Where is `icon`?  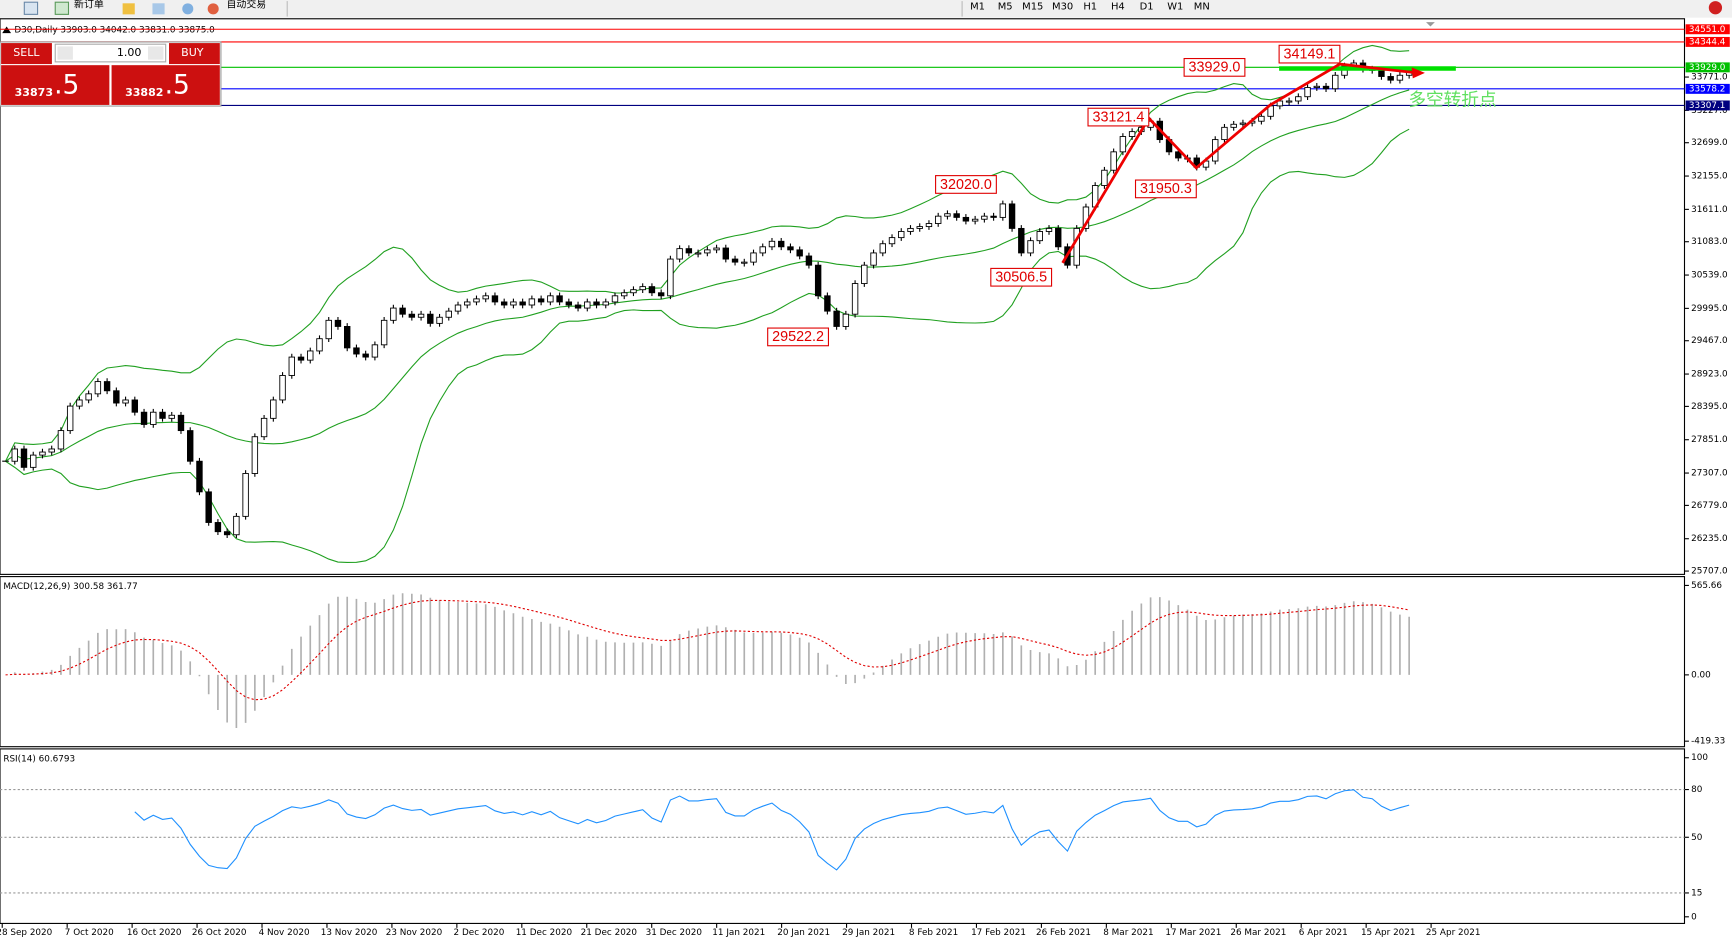
icon is located at coordinates (188, 9).